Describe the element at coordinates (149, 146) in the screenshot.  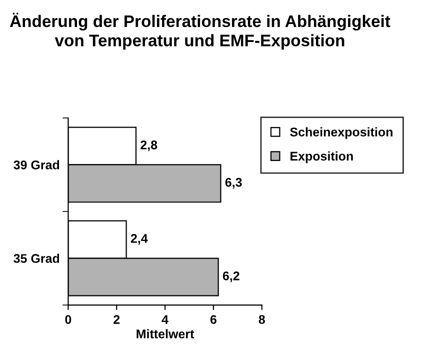
I see `data-label: 2,8` at that location.